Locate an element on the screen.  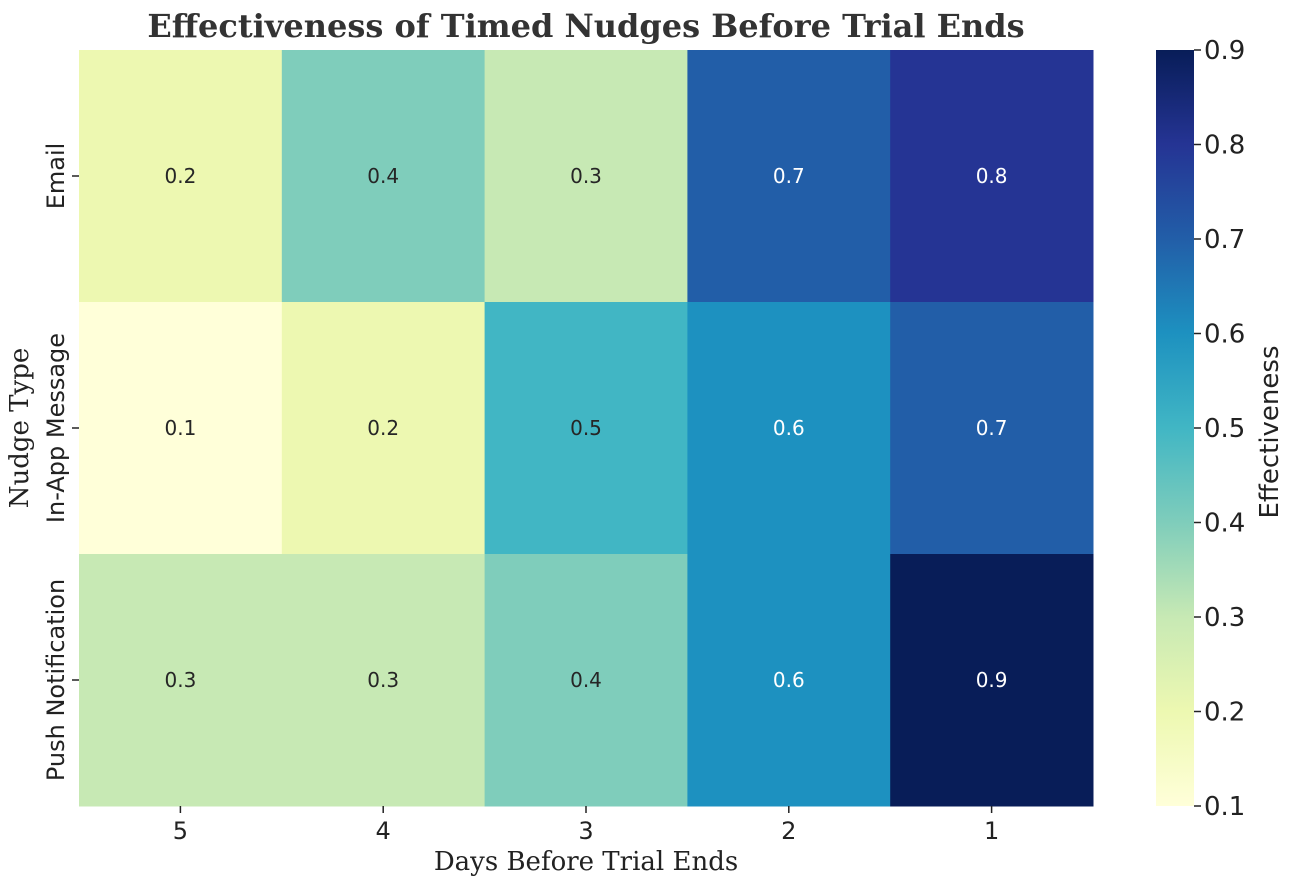
x-tick-label: 3 is located at coordinates (585, 831).